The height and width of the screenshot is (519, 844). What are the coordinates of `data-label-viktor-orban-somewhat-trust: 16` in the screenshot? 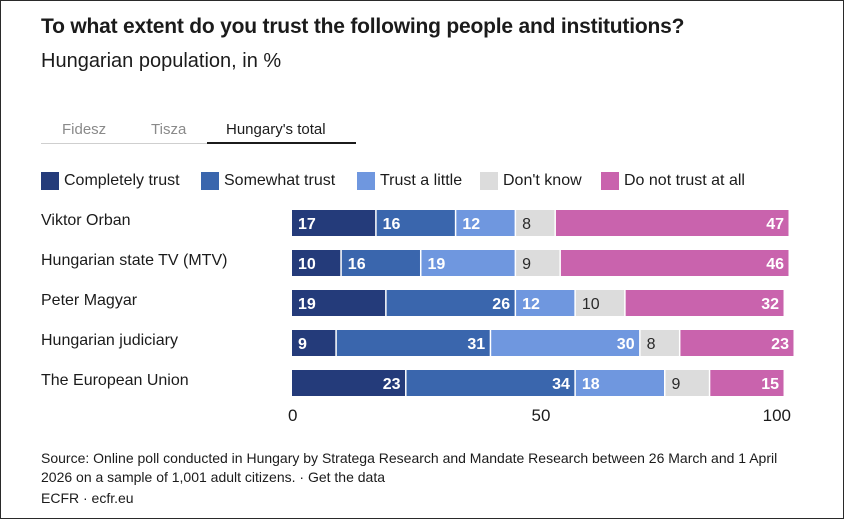 It's located at (392, 224).